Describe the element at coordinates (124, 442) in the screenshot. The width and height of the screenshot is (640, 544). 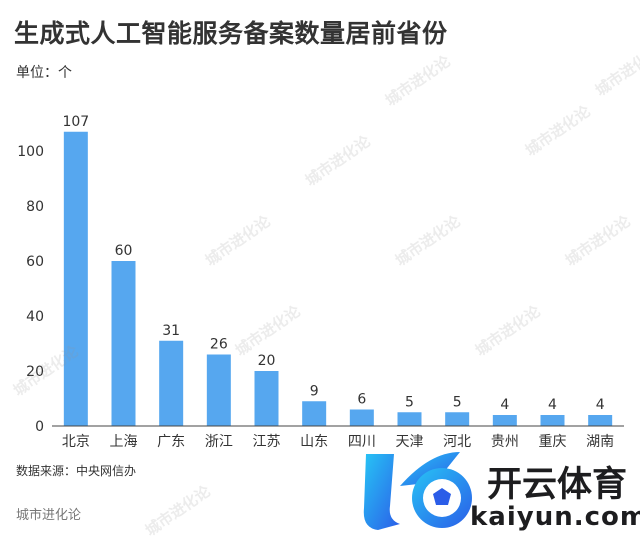
I see `x-tick-label: 上海` at that location.